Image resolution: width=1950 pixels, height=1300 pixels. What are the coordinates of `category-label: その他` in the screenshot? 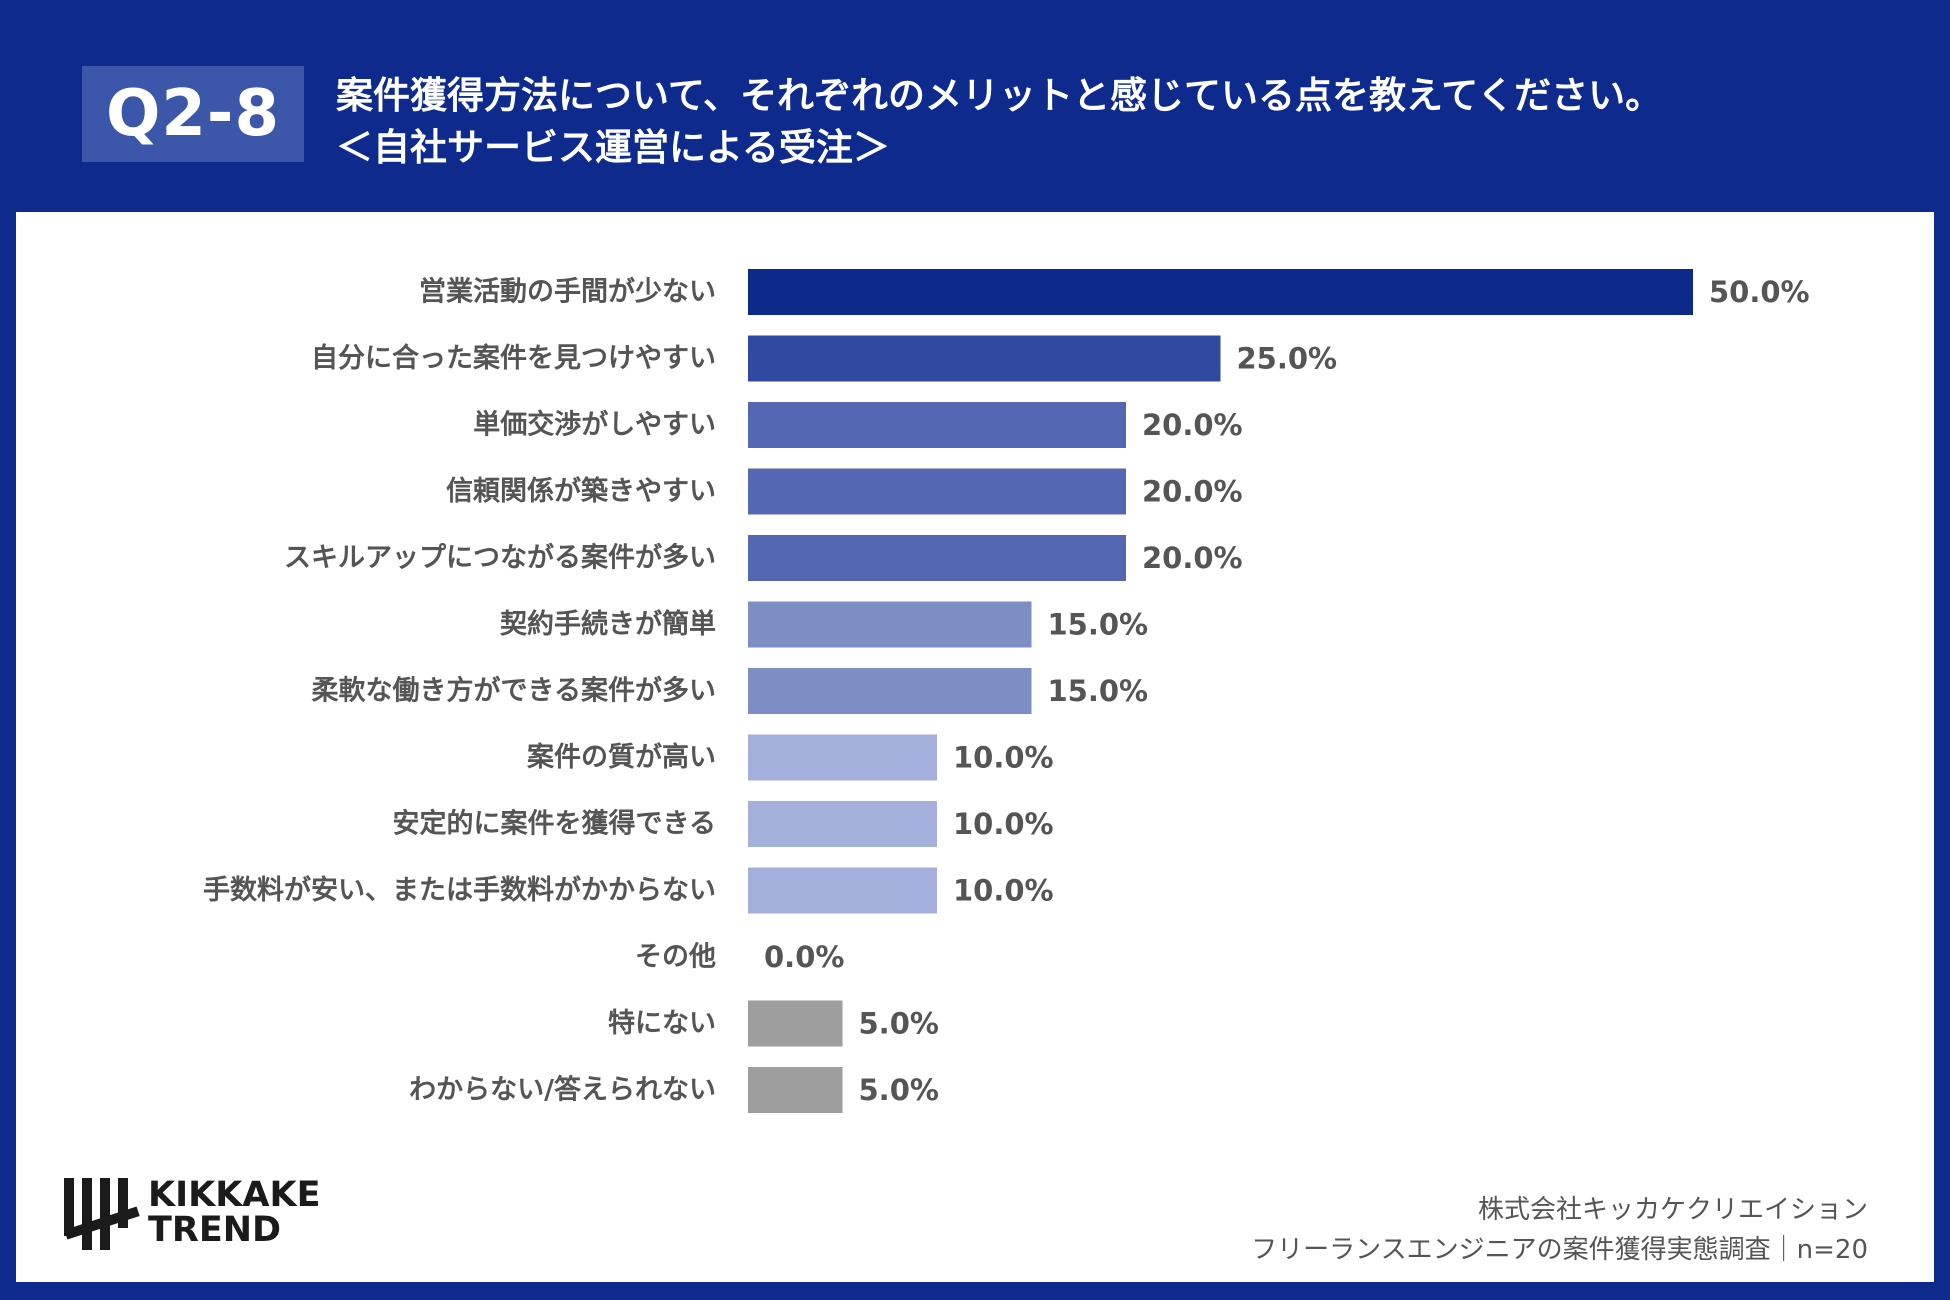 It's located at (675, 957).